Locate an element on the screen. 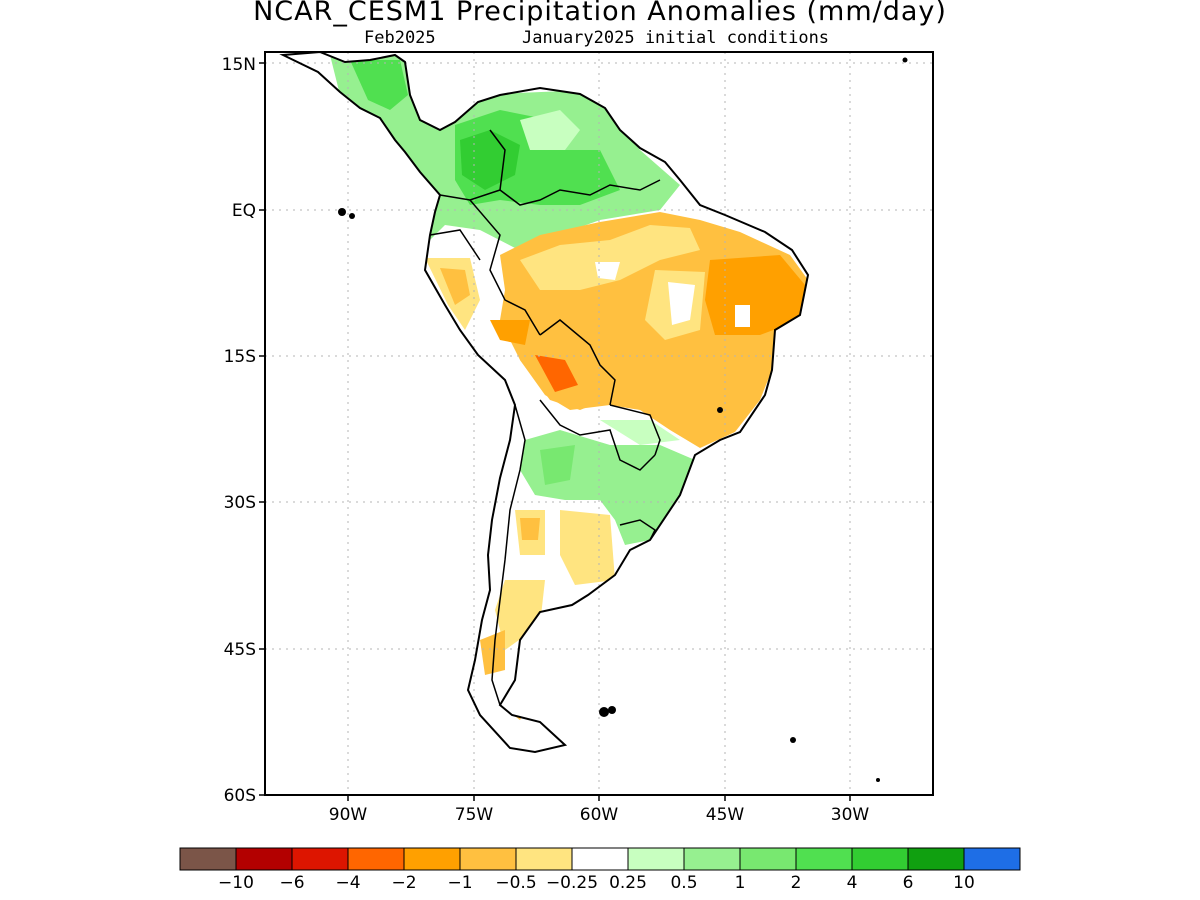 Image resolution: width=1200 pixels, height=900 pixels. colorbar-label: 0.25 is located at coordinates (628, 883).